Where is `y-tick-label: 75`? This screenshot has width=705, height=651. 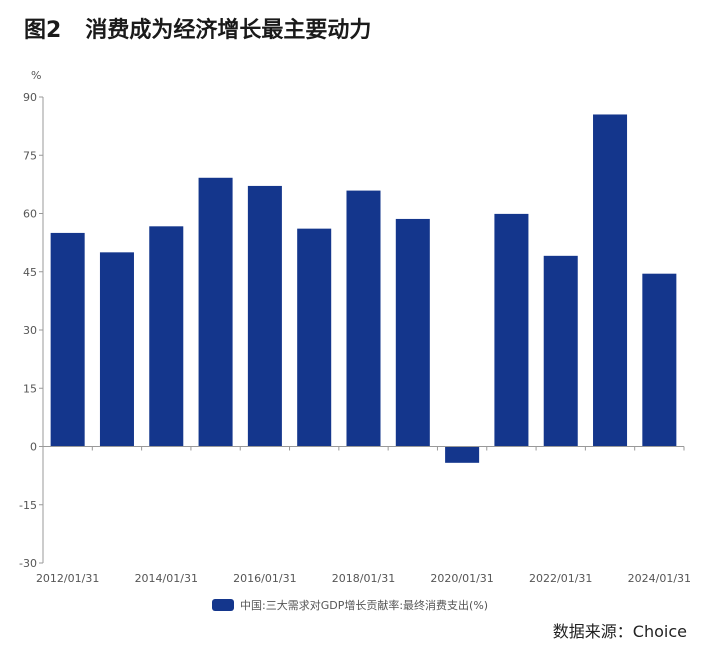
y-tick-label: 75 is located at coordinates (30, 155).